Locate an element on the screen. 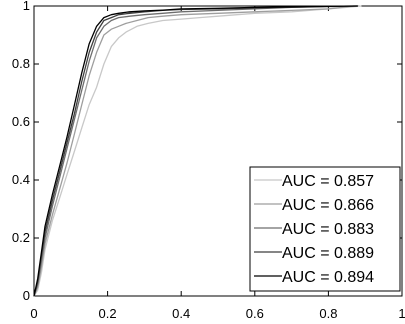 The height and width of the screenshot is (324, 405). y-tick-label: 0.2 is located at coordinates (21, 237).